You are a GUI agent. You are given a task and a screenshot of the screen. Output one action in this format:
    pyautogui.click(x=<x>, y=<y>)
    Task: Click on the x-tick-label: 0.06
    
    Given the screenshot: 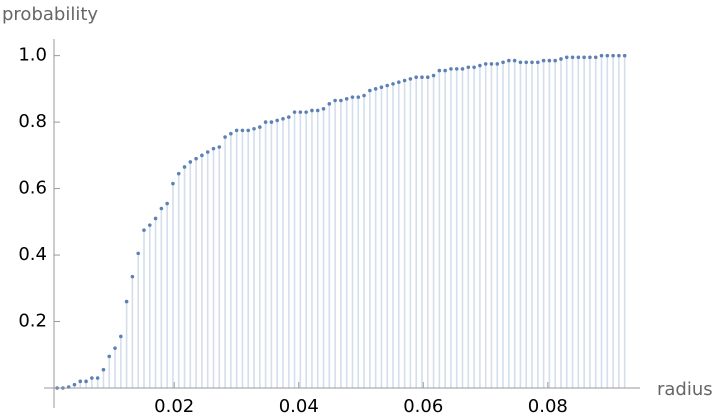 What is the action you would take?
    pyautogui.click(x=423, y=406)
    